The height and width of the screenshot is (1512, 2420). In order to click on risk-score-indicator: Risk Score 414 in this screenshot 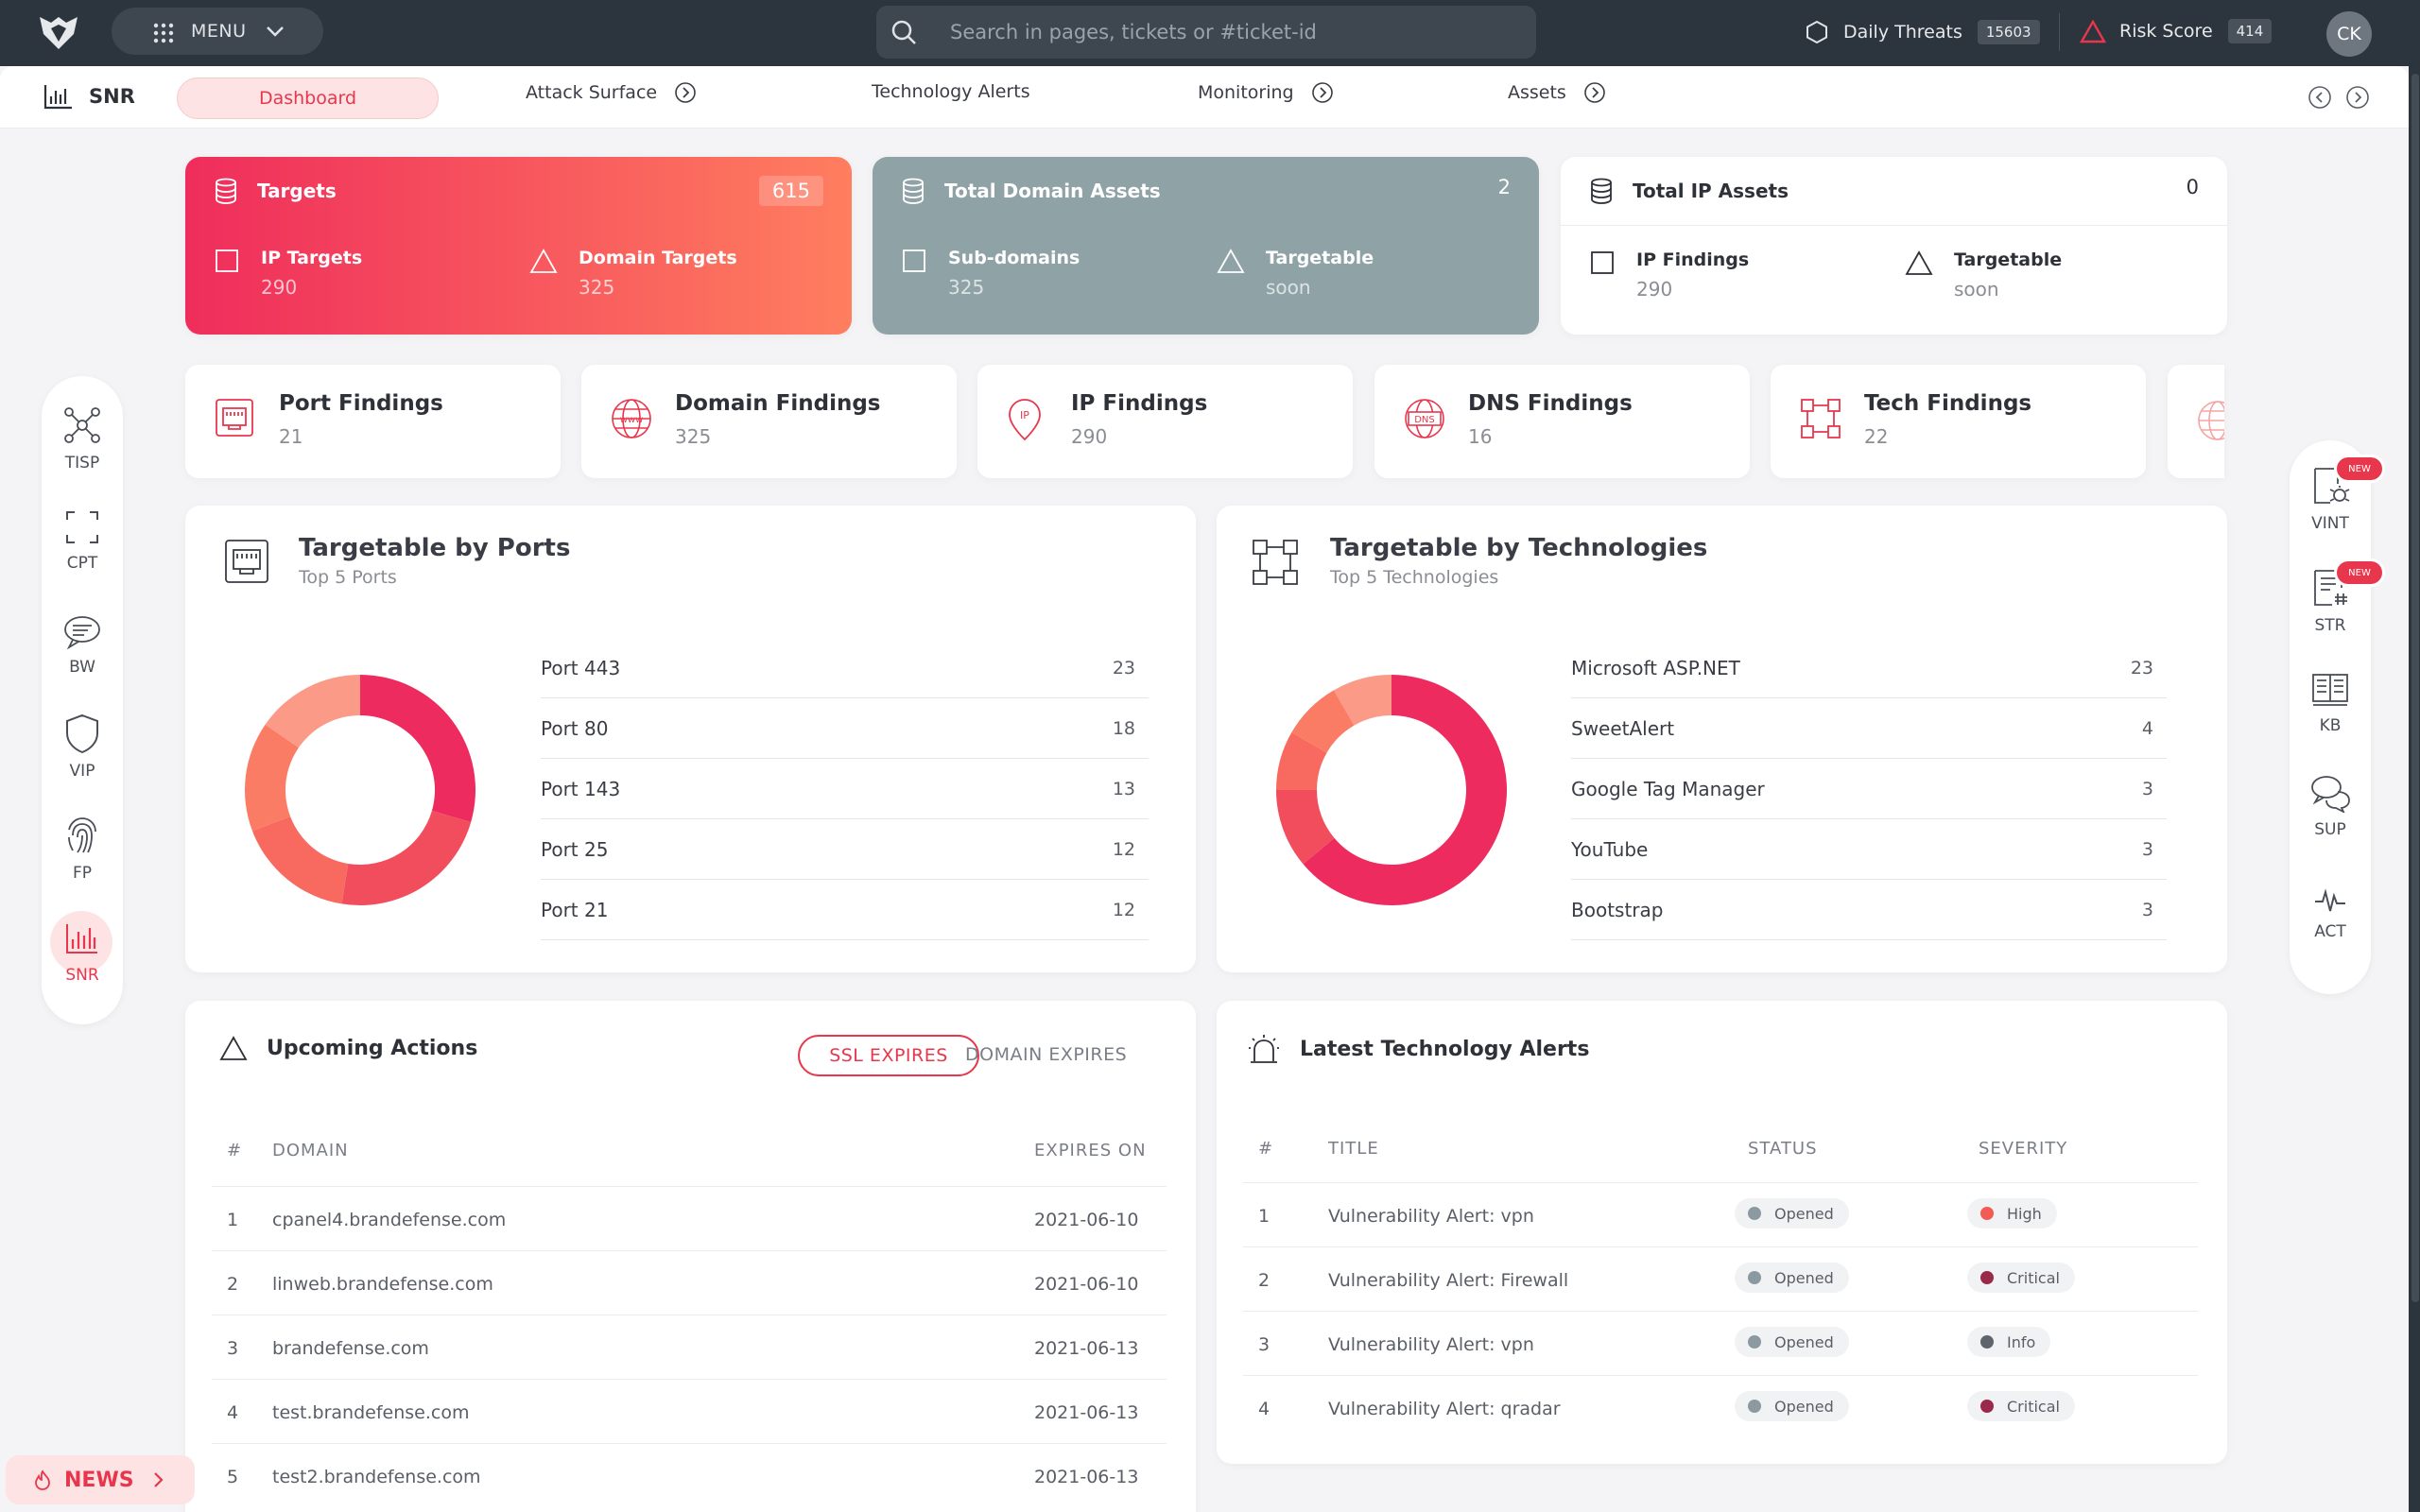, I will do `click(2176, 31)`.